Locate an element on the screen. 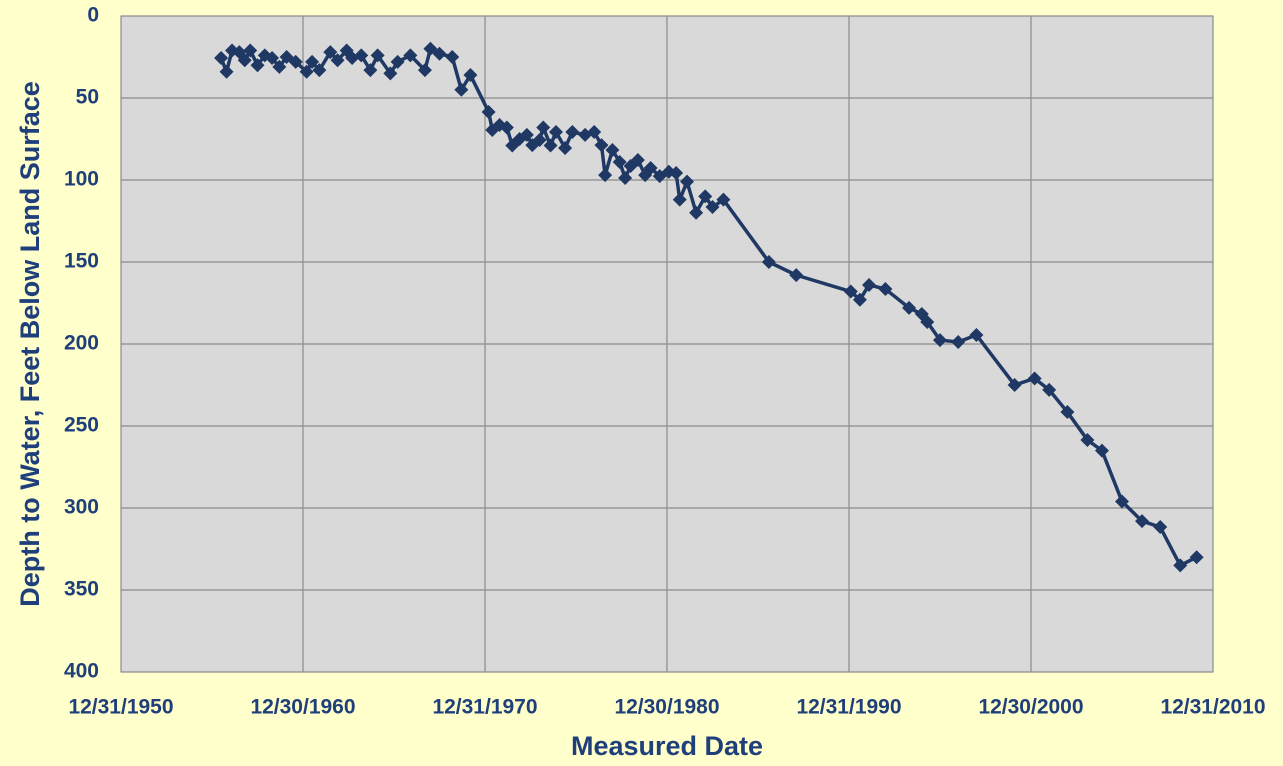 This screenshot has height=766, width=1283. x-tick-label: 12/30/1960 is located at coordinates (302, 707).